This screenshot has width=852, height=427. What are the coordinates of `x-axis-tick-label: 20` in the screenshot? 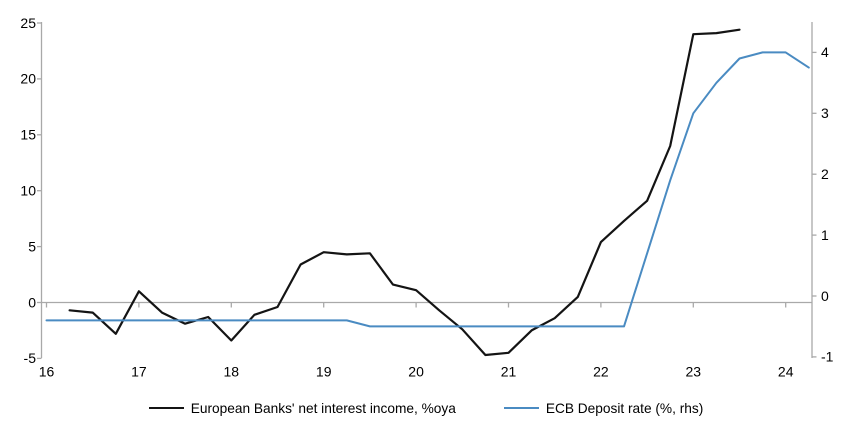 It's located at (416, 372).